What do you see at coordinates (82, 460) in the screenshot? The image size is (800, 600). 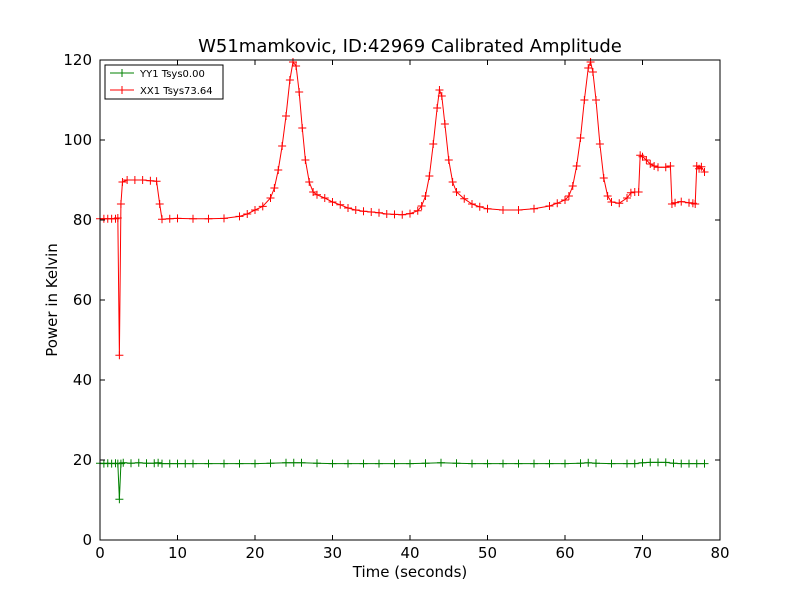 I see `y-tick-label: 20` at bounding box center [82, 460].